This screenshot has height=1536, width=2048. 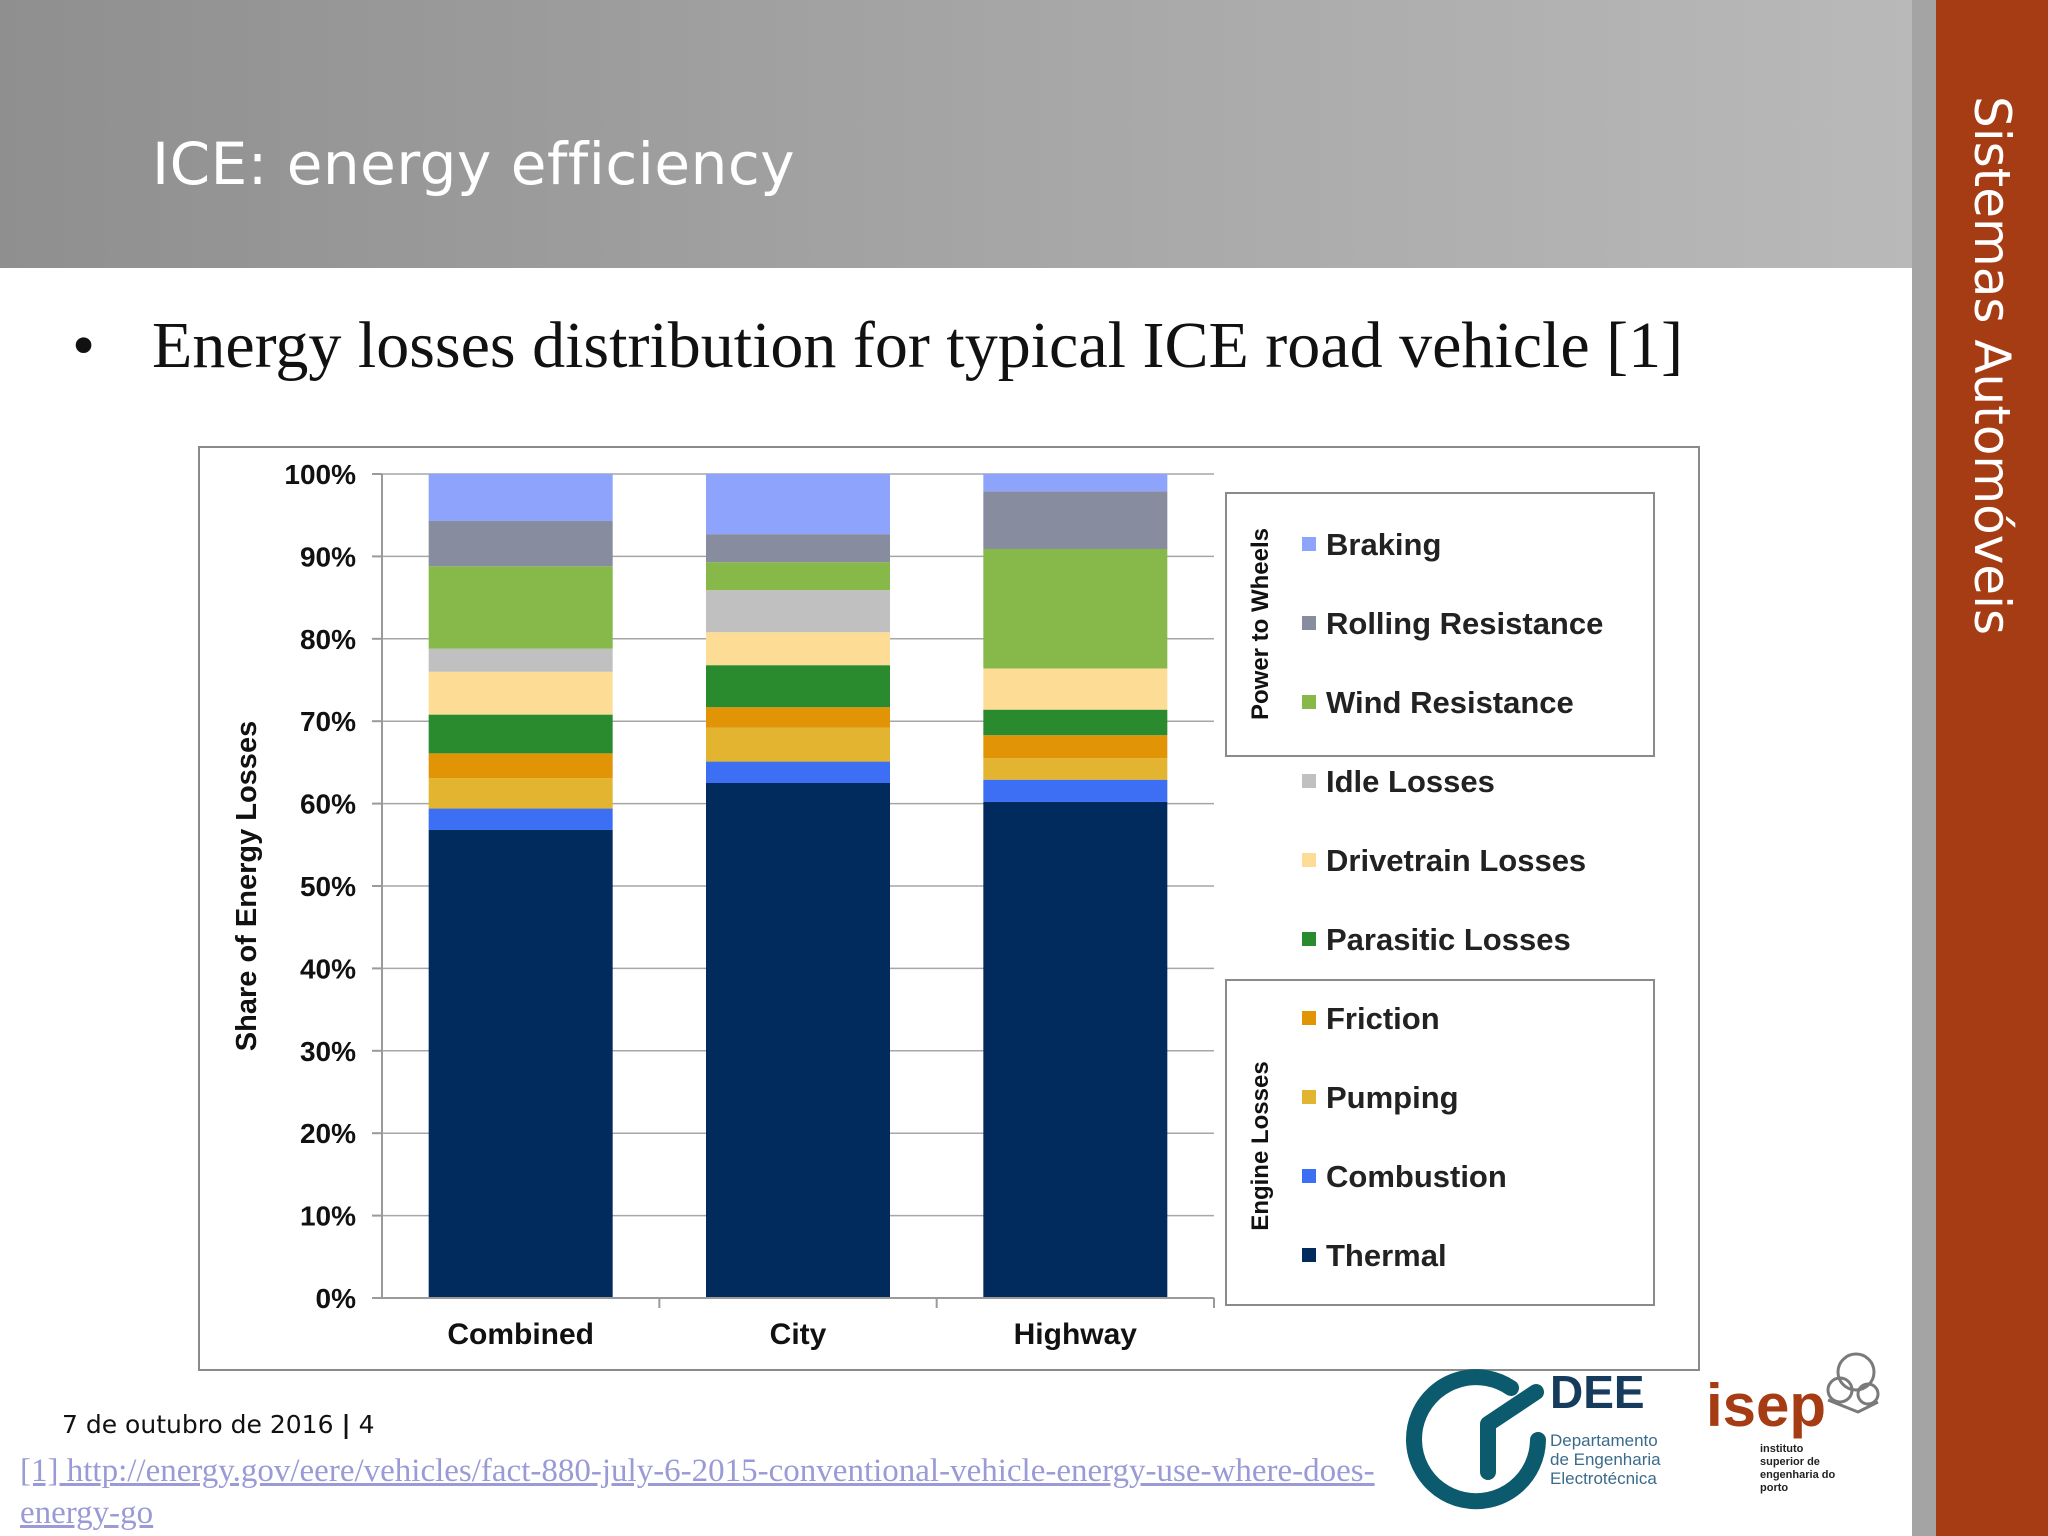 I want to click on bar-highway-drivetrain-losses, so click(x=1075, y=689).